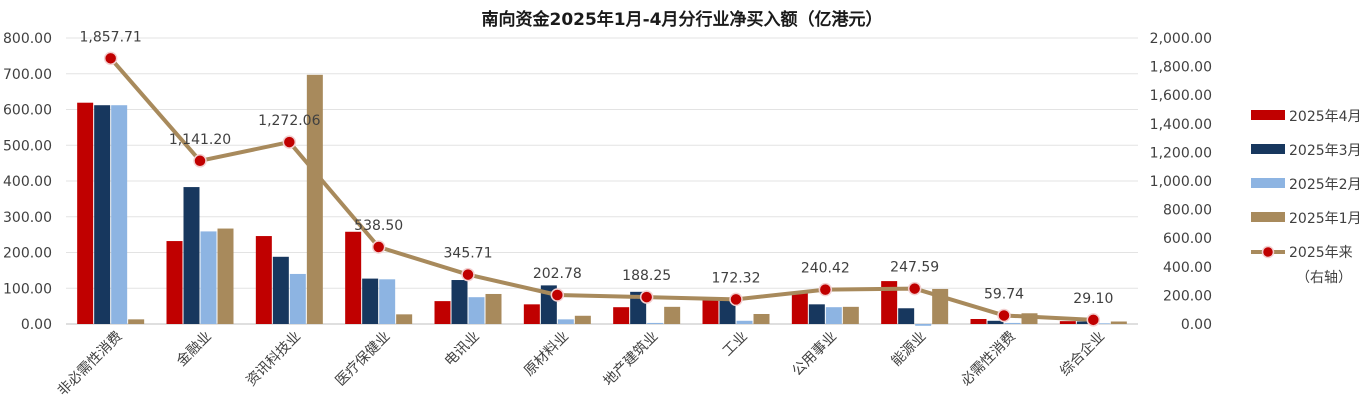  What do you see at coordinates (462, 349) in the screenshot?
I see `category-label: 电讯业` at bounding box center [462, 349].